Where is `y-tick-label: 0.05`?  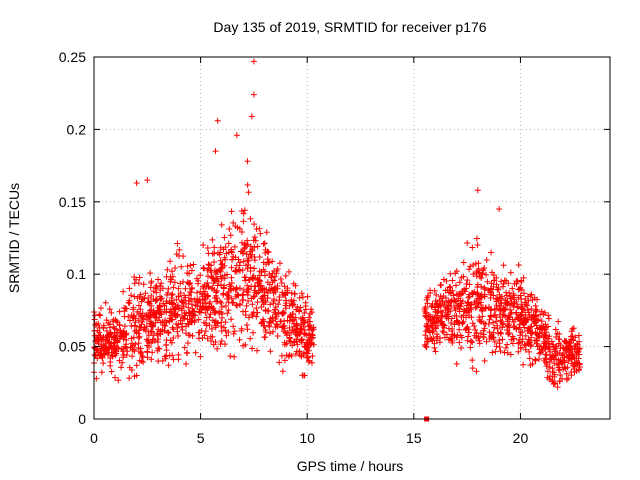 y-tick-label: 0.05 is located at coordinates (72, 347).